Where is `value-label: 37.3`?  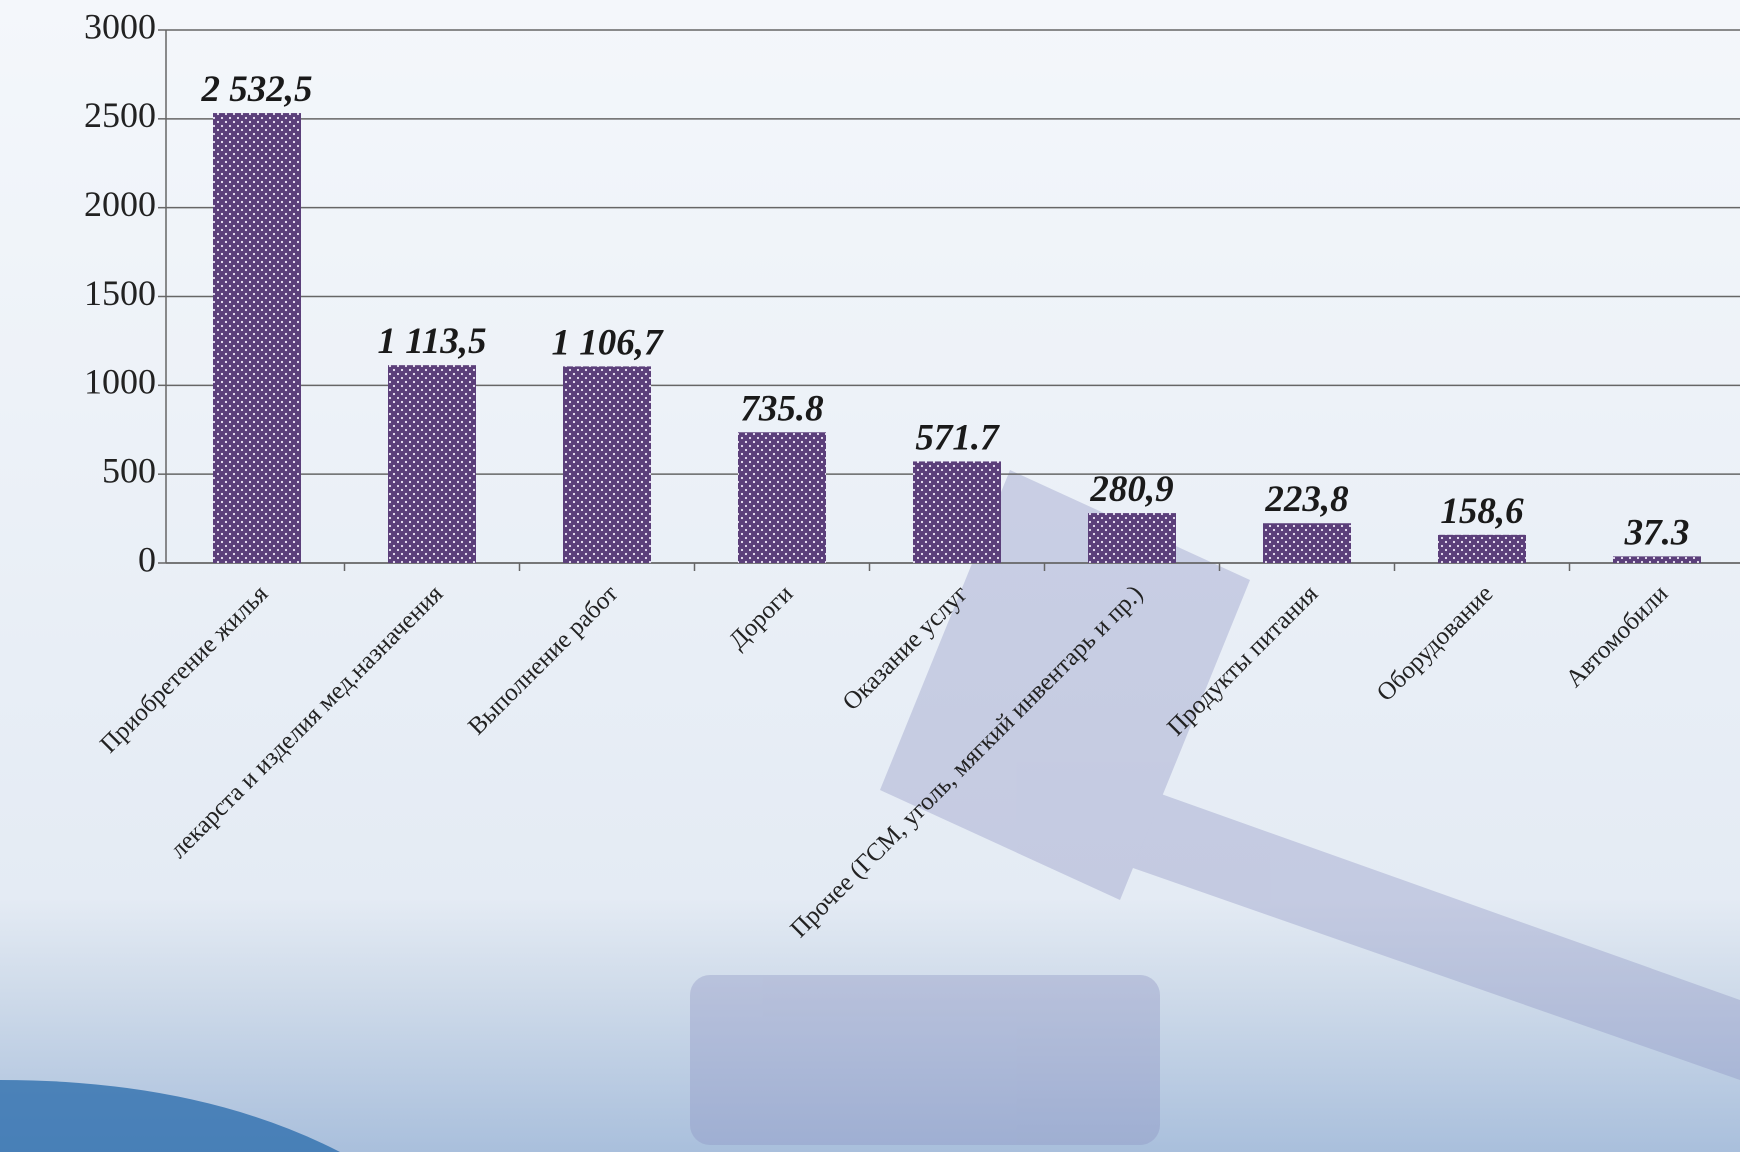 value-label: 37.3 is located at coordinates (1657, 532).